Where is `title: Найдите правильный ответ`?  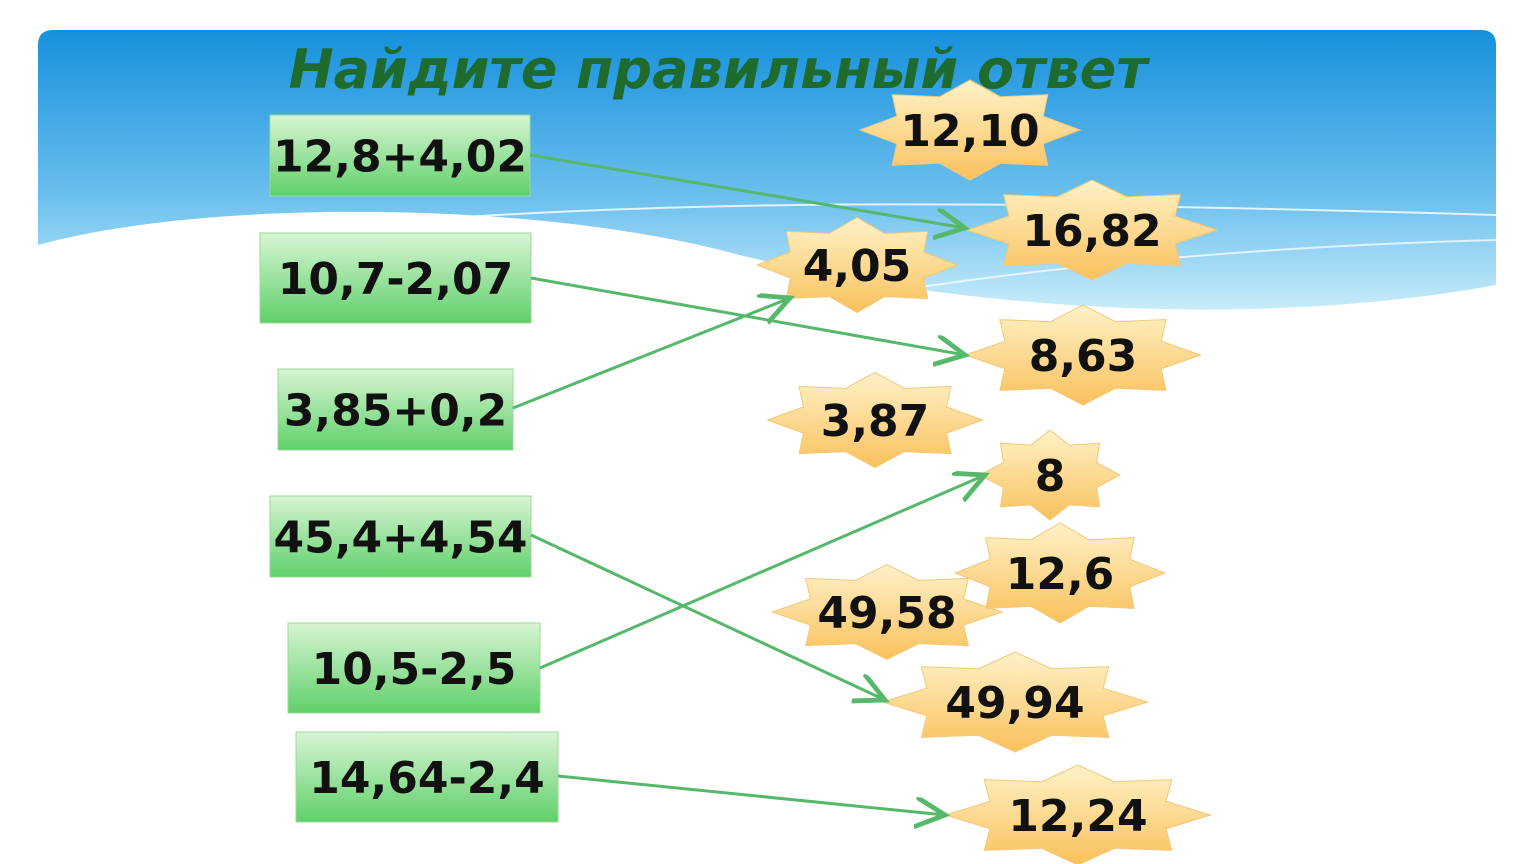
title: Найдите правильный ответ is located at coordinates (719, 69).